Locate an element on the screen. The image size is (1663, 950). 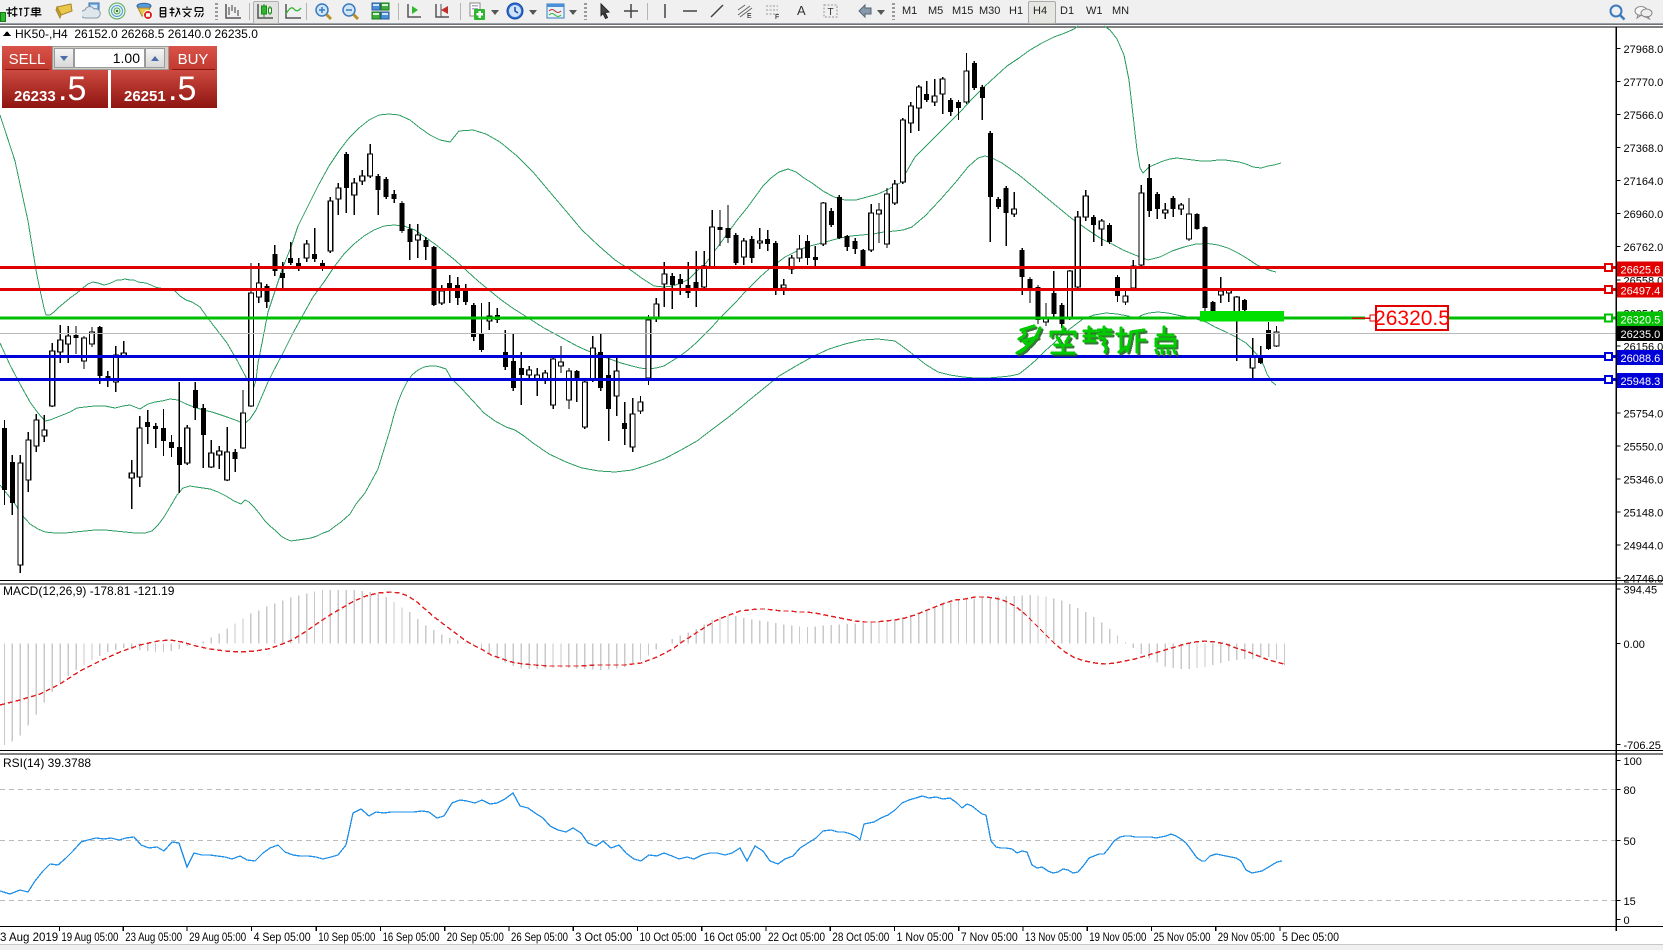
svg-text: 26762.0 is located at coordinates (1643, 248).